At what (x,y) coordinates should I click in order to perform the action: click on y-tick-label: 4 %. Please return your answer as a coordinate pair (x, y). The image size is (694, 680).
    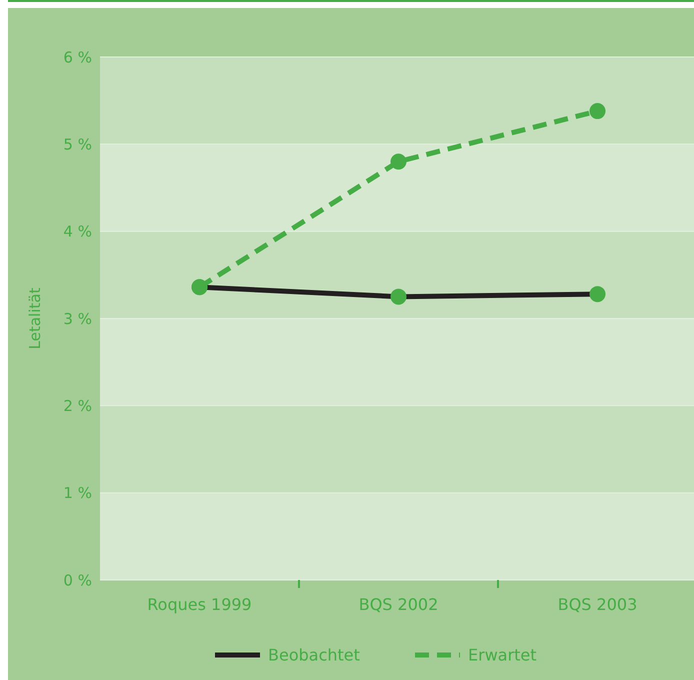
    Looking at the image, I should click on (77, 231).